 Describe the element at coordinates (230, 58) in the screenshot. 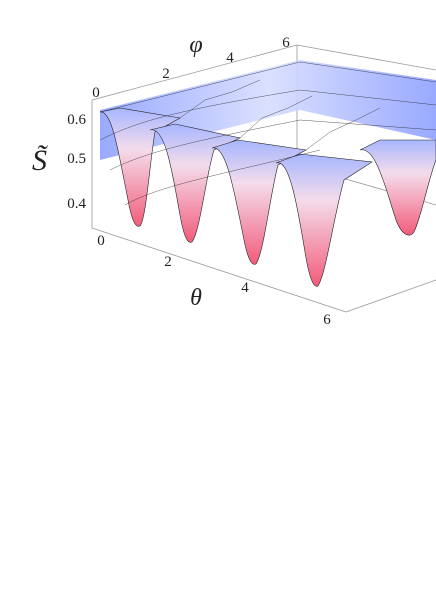

I see `y-tick-label: 4` at that location.